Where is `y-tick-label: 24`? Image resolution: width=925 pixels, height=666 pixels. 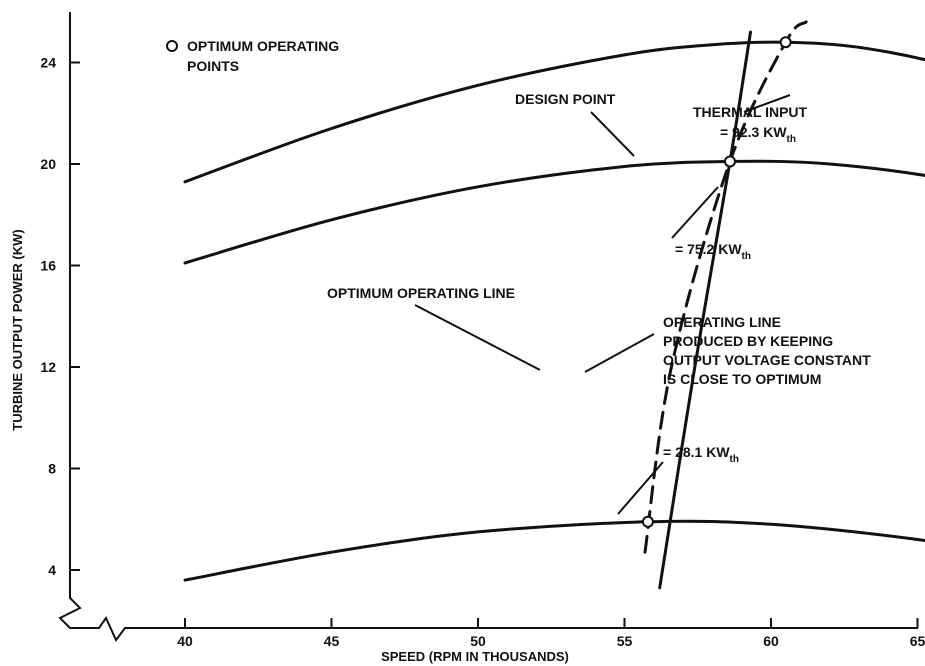
y-tick-label: 24 is located at coordinates (48, 63).